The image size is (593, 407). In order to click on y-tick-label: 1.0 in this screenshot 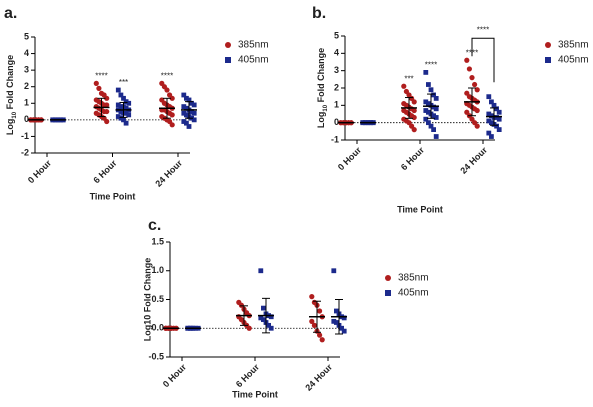, I will do `click(157, 270)`.